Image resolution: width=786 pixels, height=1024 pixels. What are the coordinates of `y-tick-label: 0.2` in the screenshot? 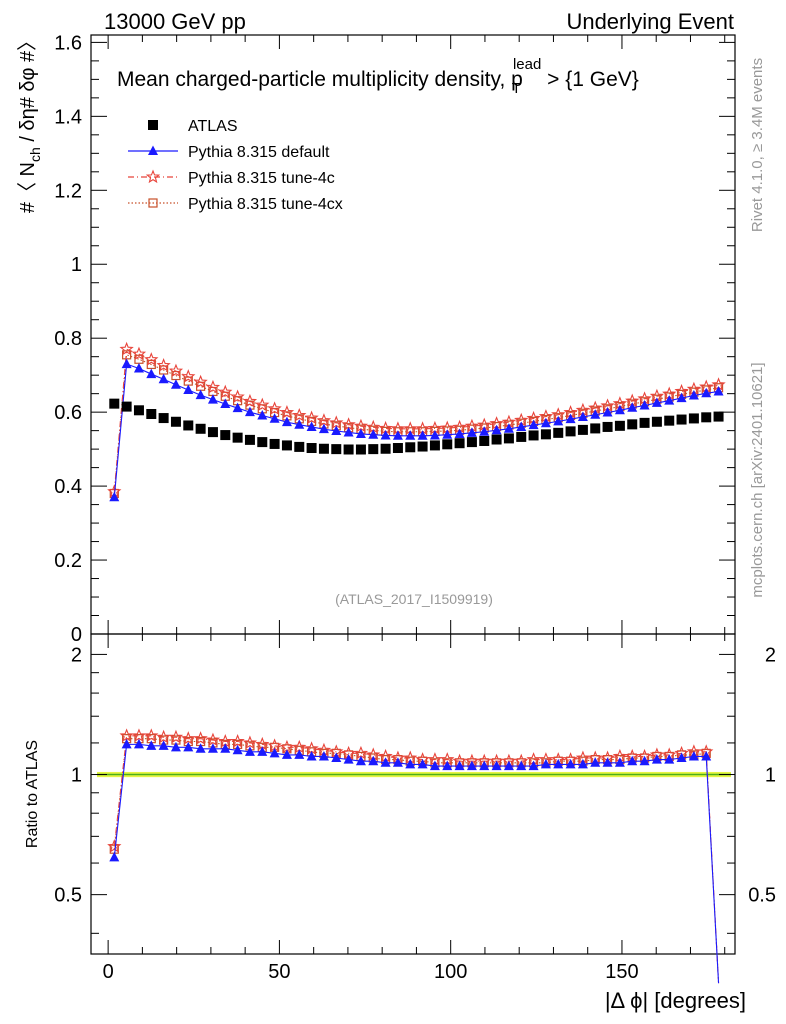 It's located at (68, 561).